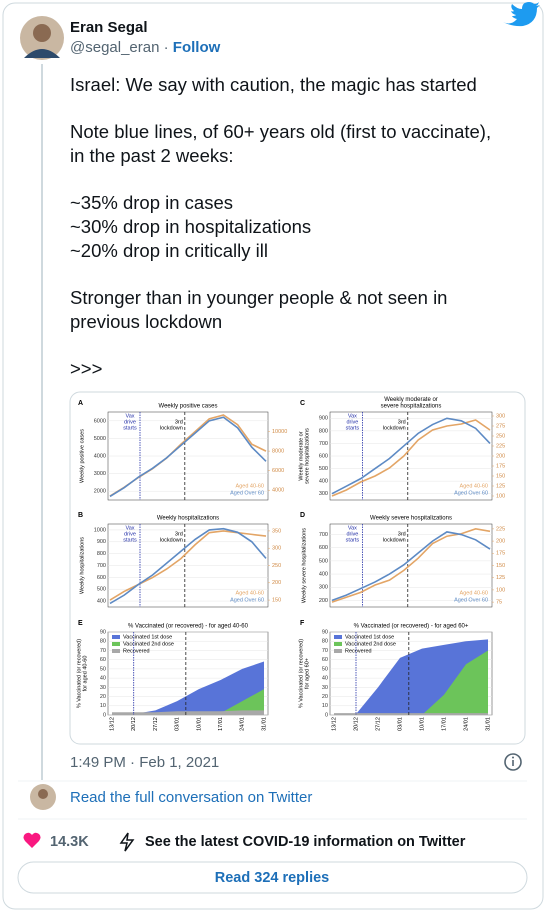  What do you see at coordinates (100, 421) in the screenshot?
I see `y-tick-label: 6000` at bounding box center [100, 421].